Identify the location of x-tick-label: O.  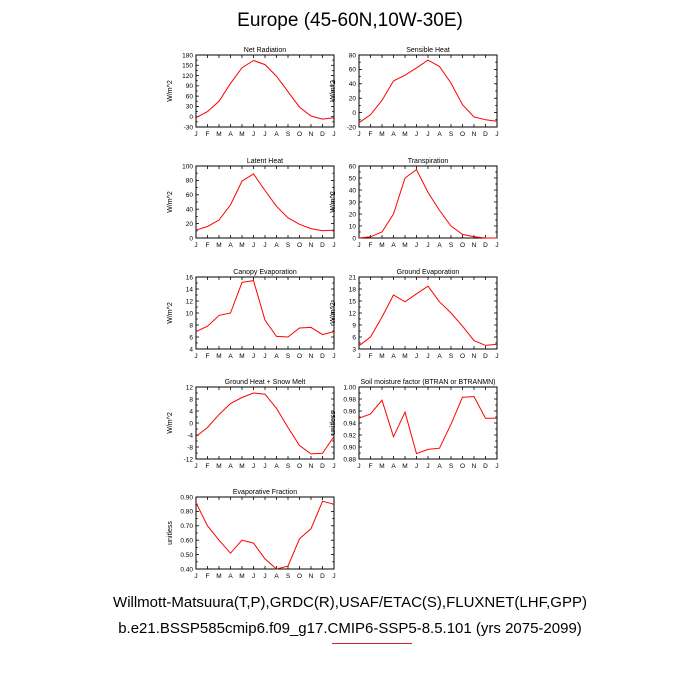
(299, 245).